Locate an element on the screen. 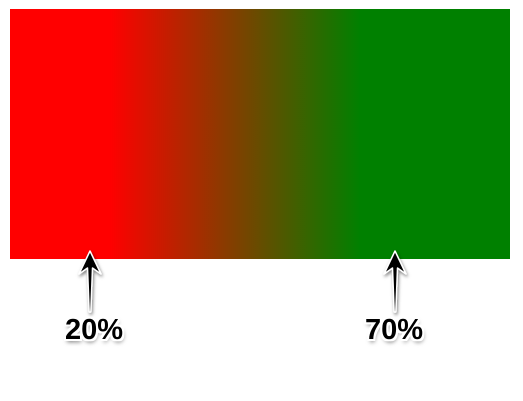  stop-label-70: 70% is located at coordinates (394, 330).